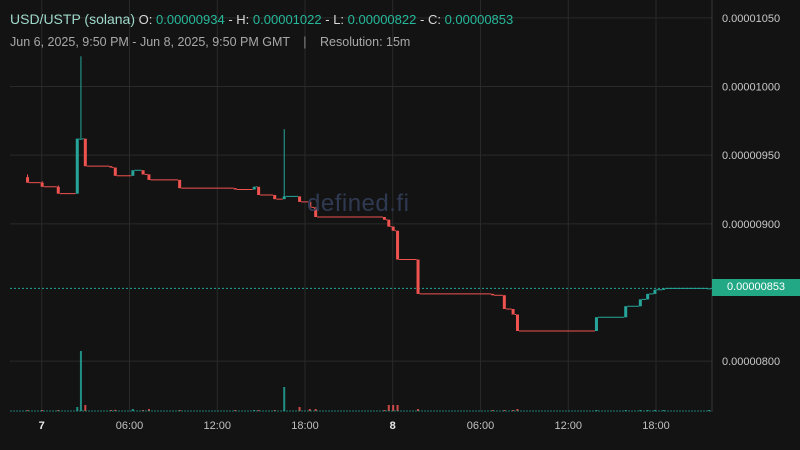  Describe the element at coordinates (382, 19) in the screenshot. I see `low-value: 0.00000822` at that location.